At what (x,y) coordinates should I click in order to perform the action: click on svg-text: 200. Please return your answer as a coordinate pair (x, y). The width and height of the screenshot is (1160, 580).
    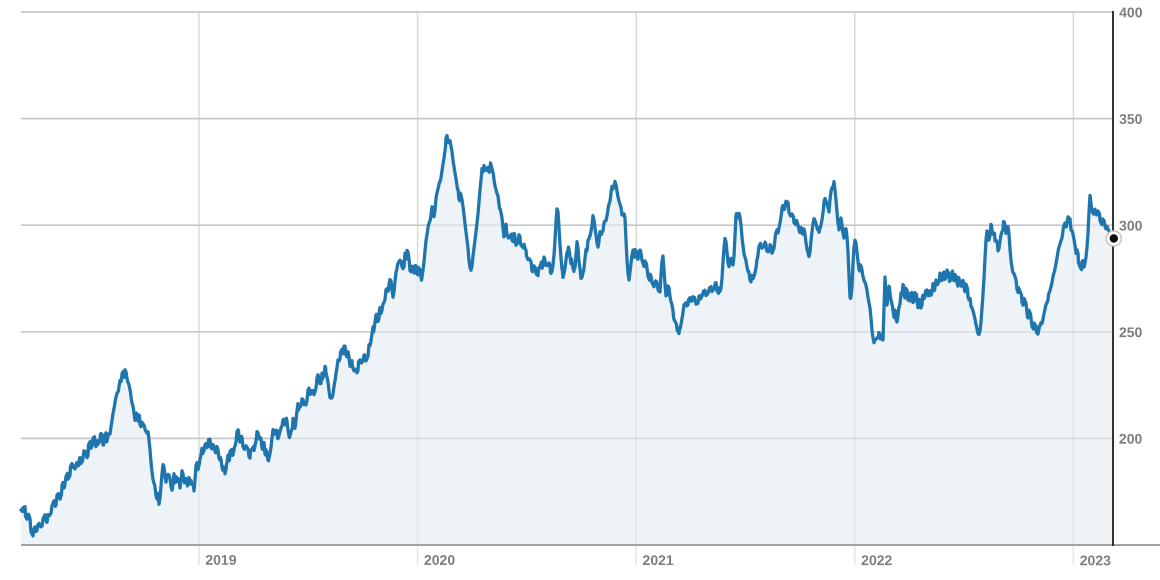
    Looking at the image, I should click on (1131, 439).